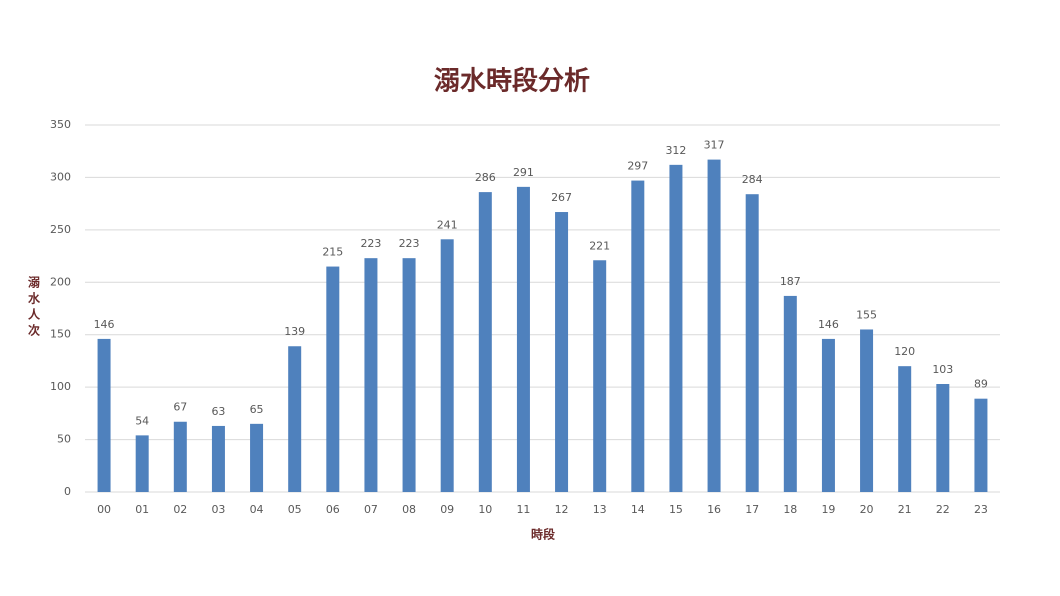  I want to click on y-tick-label: 300, so click(60, 176).